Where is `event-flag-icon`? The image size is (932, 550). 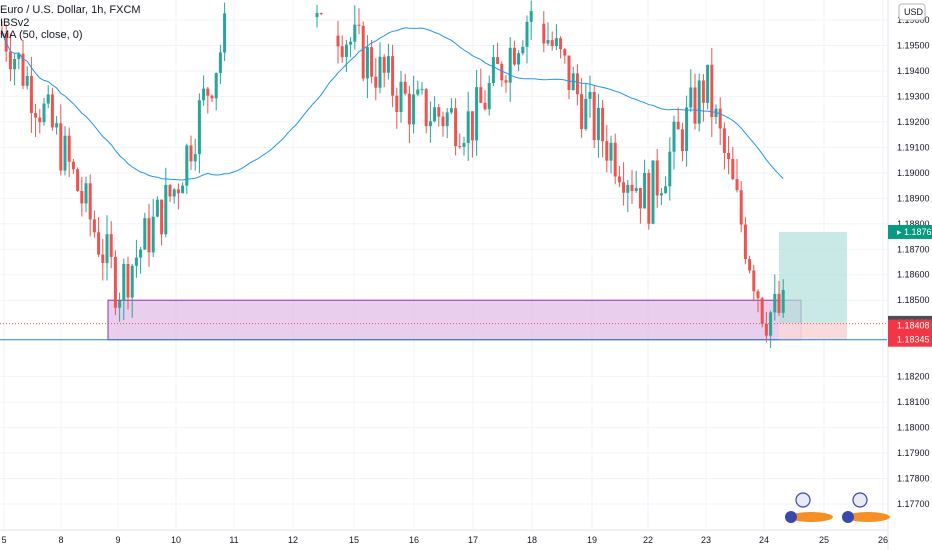 event-flag-icon is located at coordinates (811, 517).